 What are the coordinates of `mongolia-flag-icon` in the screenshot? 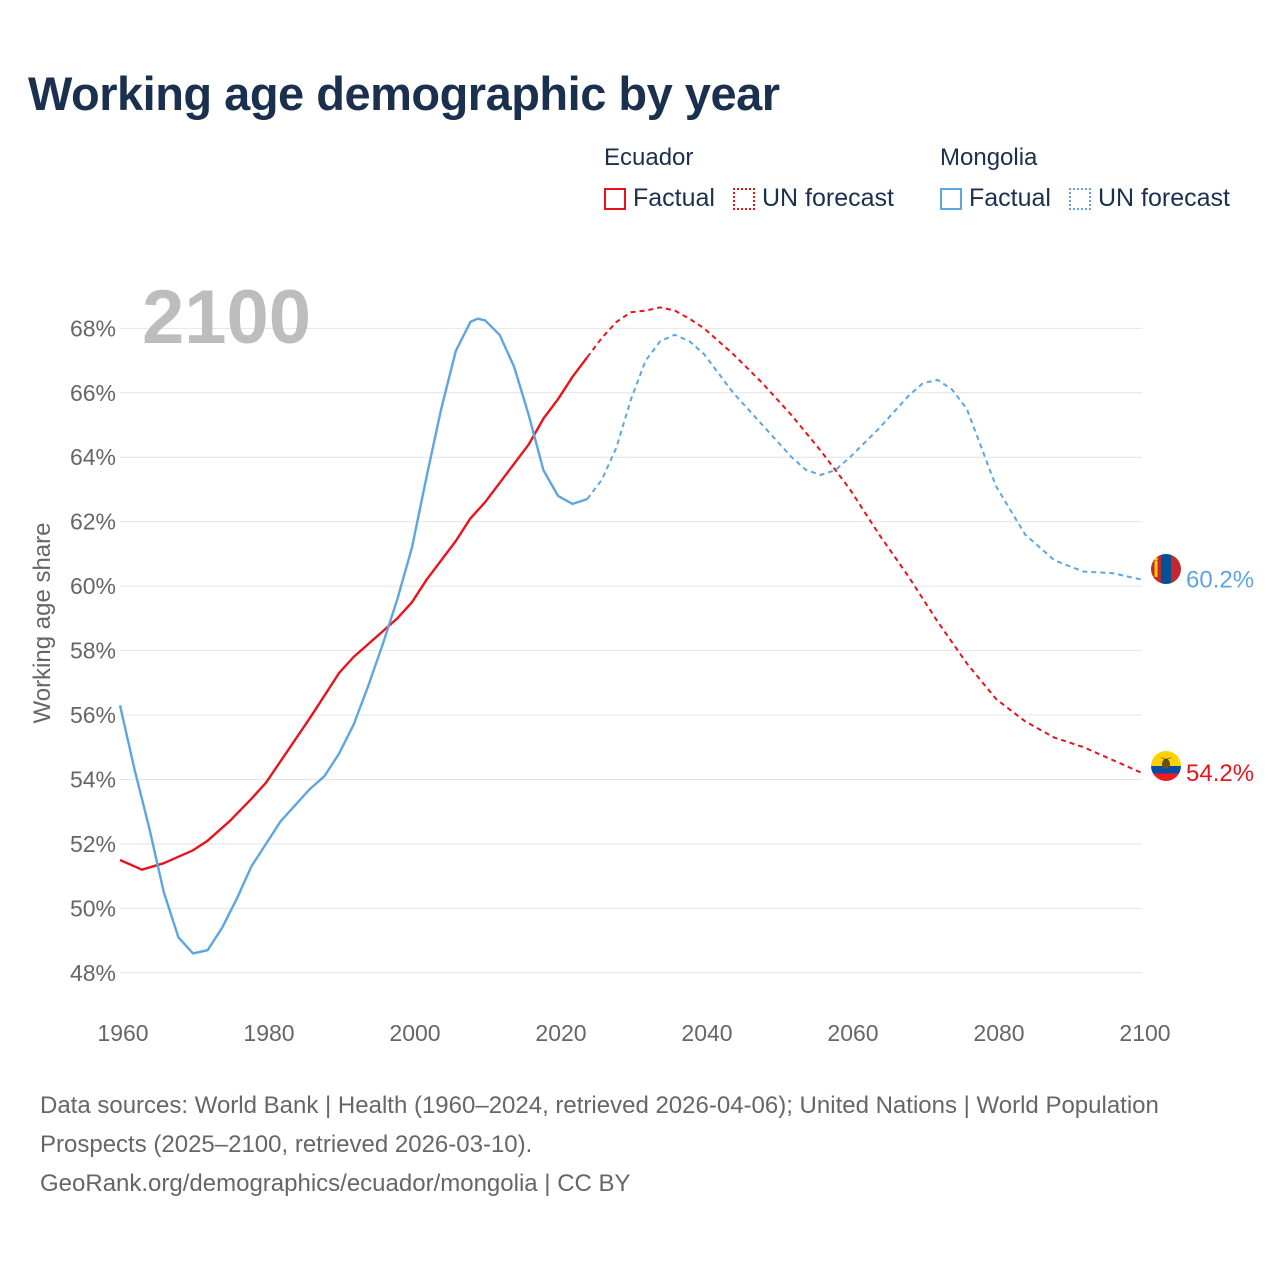 It's located at (1166, 569).